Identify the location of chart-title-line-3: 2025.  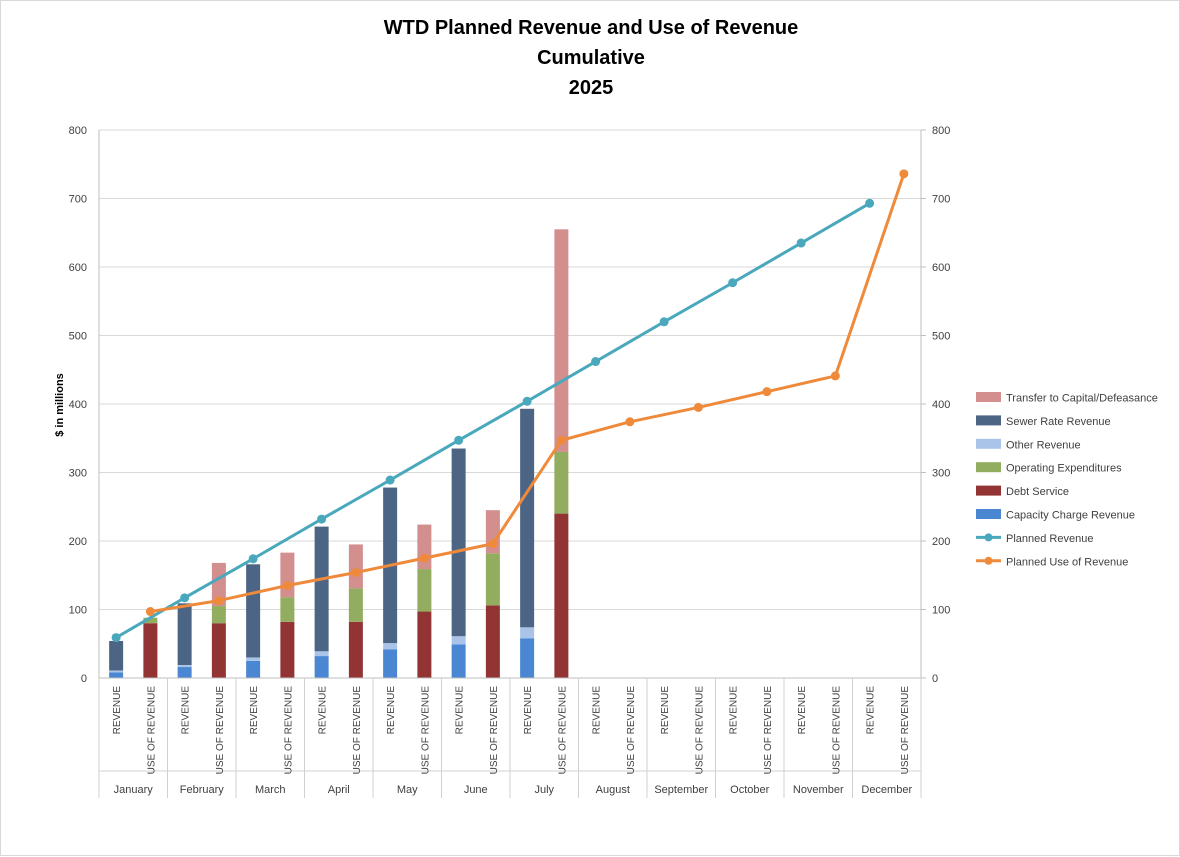
(591, 88).